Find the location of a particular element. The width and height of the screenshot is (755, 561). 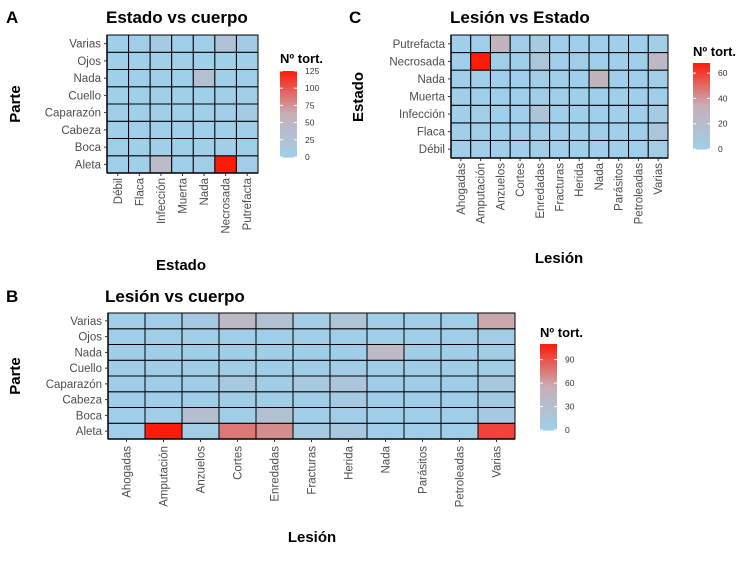

heatmap-cell-Varias-Putrefacta is located at coordinates (247, 43).